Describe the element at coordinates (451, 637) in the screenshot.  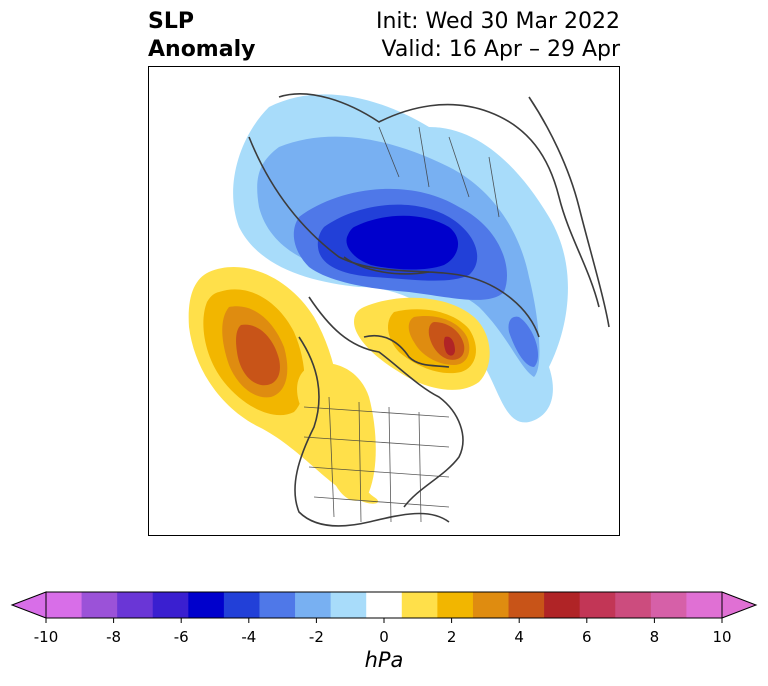
I see `colorbar-tick-label: 2` at that location.